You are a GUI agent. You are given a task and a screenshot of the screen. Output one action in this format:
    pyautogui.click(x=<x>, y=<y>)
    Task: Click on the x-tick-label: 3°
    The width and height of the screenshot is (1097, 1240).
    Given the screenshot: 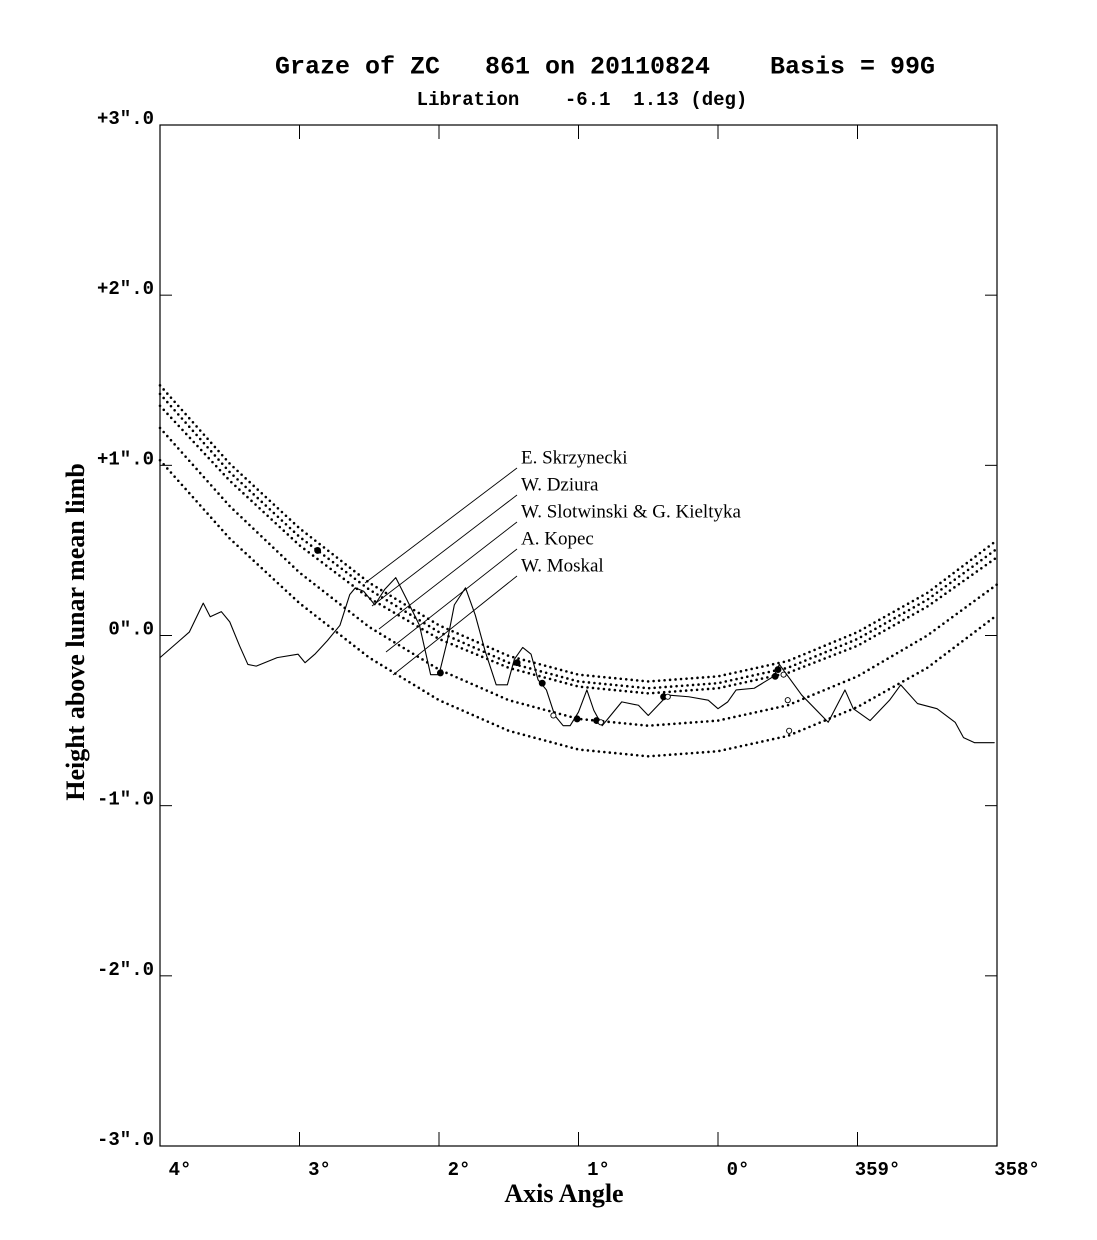 What is the action you would take?
    pyautogui.click(x=319, y=1170)
    